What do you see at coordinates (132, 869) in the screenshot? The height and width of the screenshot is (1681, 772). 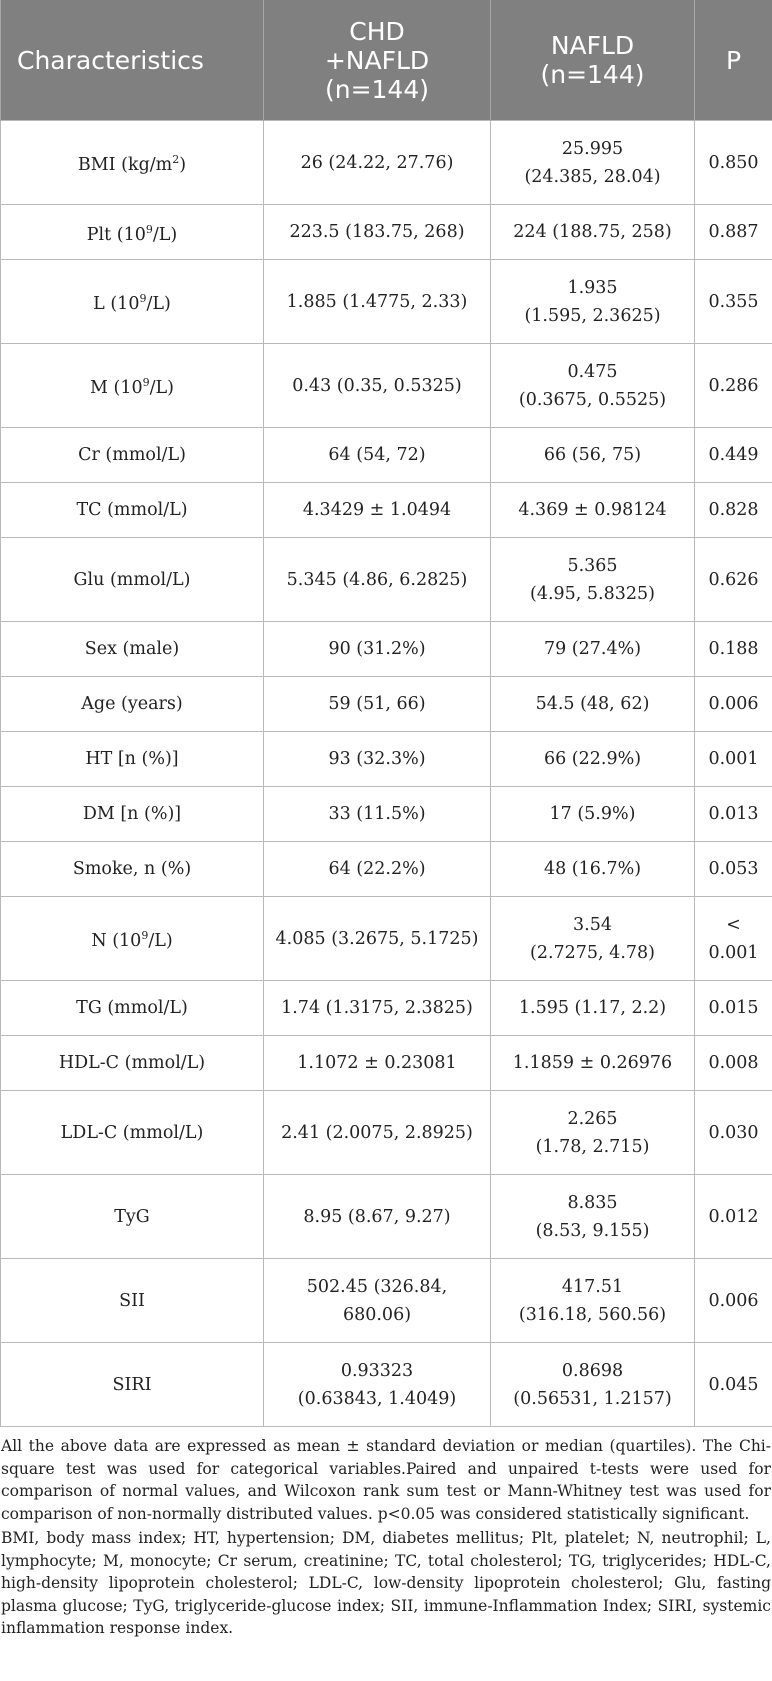 I see `characteristic-label: Smoke, n (%)` at bounding box center [132, 869].